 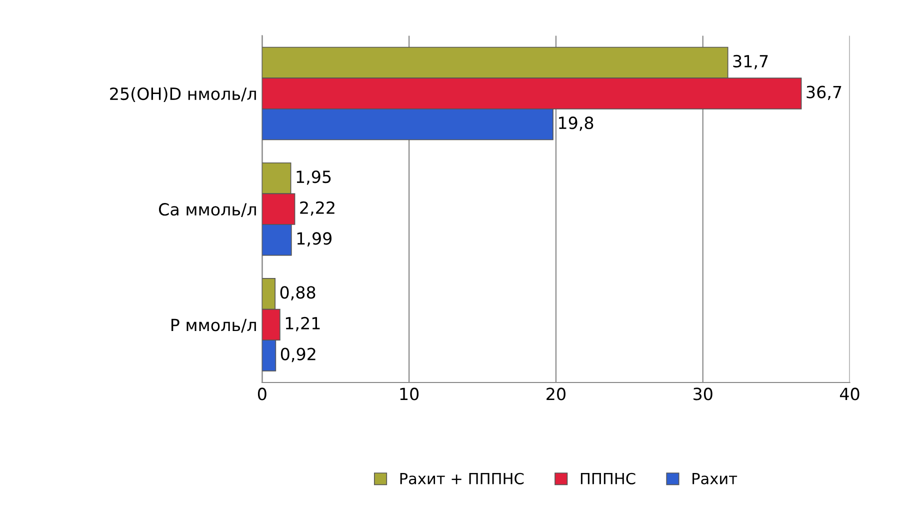 What do you see at coordinates (214, 325) in the screenshot?
I see `y-tick-label: P ммоль/л` at bounding box center [214, 325].